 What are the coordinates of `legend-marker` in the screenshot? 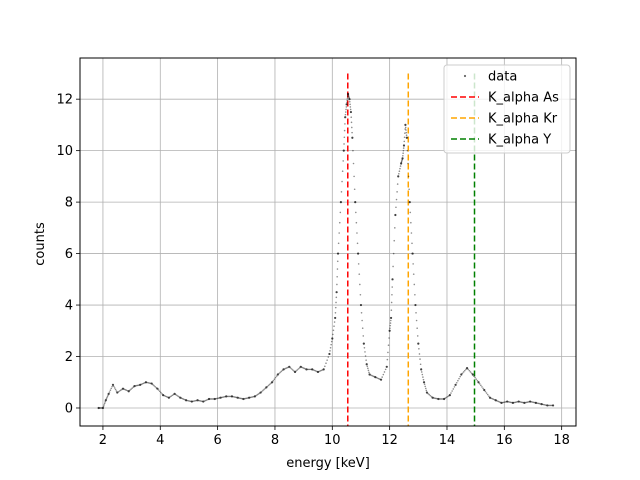 It's located at (465, 76).